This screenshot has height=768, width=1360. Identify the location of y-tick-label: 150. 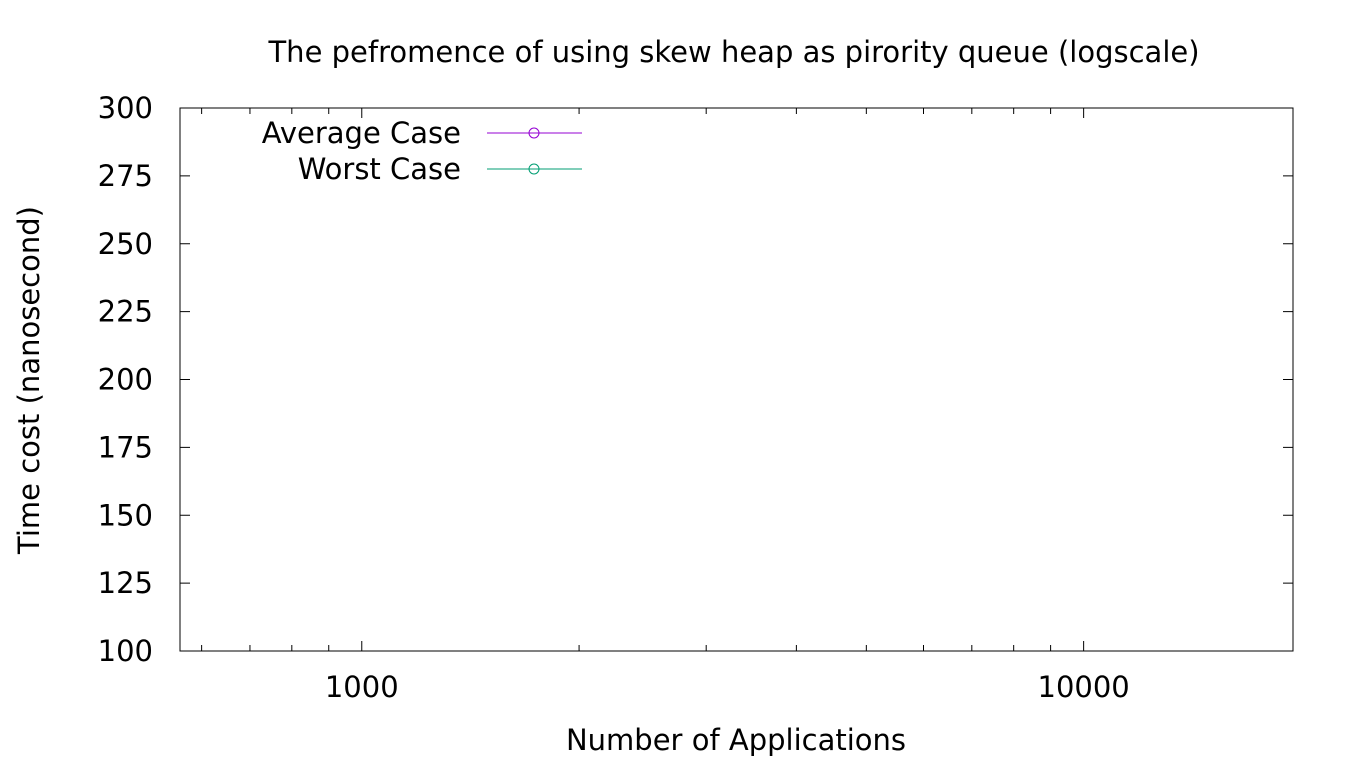
(125, 515).